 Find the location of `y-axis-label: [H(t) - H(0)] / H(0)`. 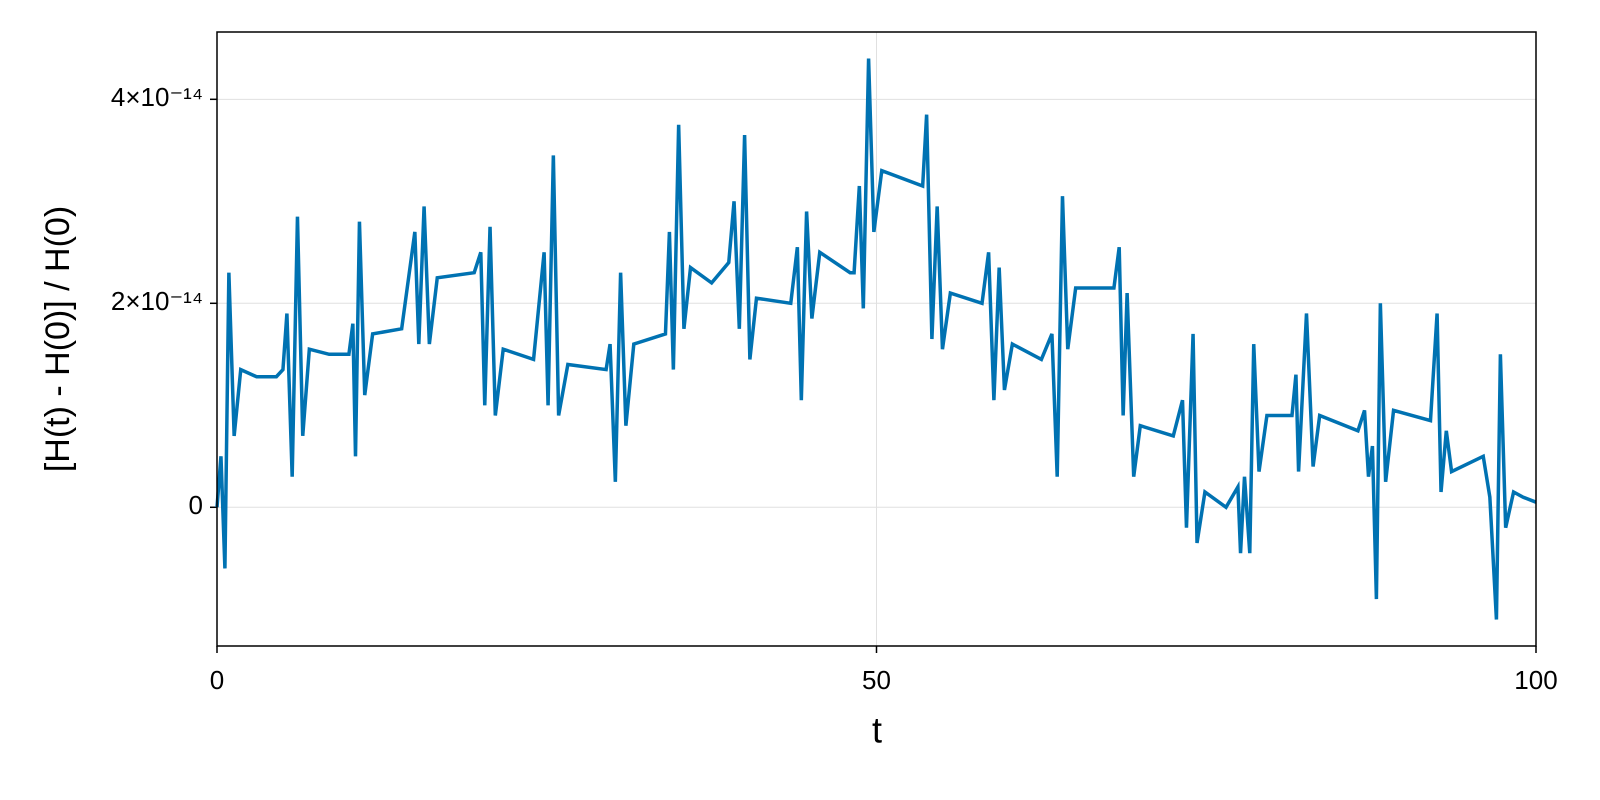

y-axis-label: [H(t) - H(0)] / H(0) is located at coordinates (58, 339).